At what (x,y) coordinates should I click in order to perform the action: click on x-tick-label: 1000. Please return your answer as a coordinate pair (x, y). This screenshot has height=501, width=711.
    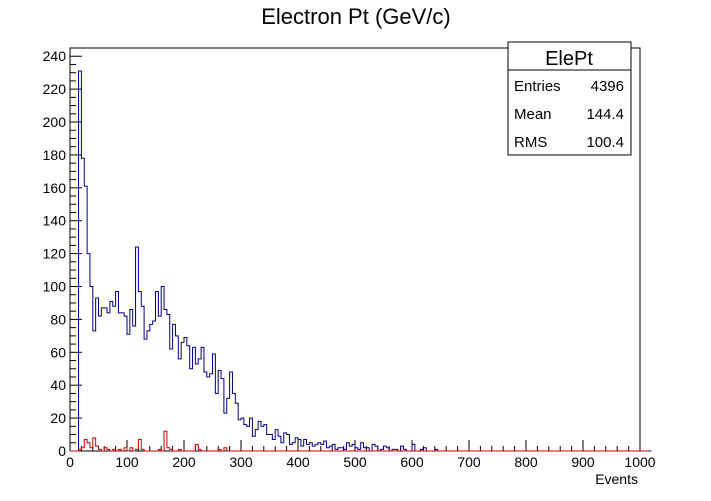
    Looking at the image, I should click on (639, 462).